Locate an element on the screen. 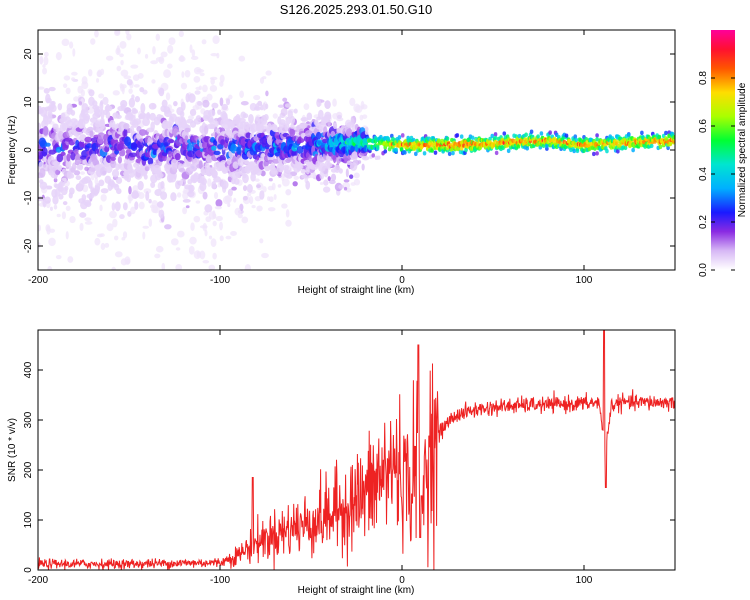 This screenshot has width=750, height=600. snr-y-tick-label: 0 is located at coordinates (28, 570).